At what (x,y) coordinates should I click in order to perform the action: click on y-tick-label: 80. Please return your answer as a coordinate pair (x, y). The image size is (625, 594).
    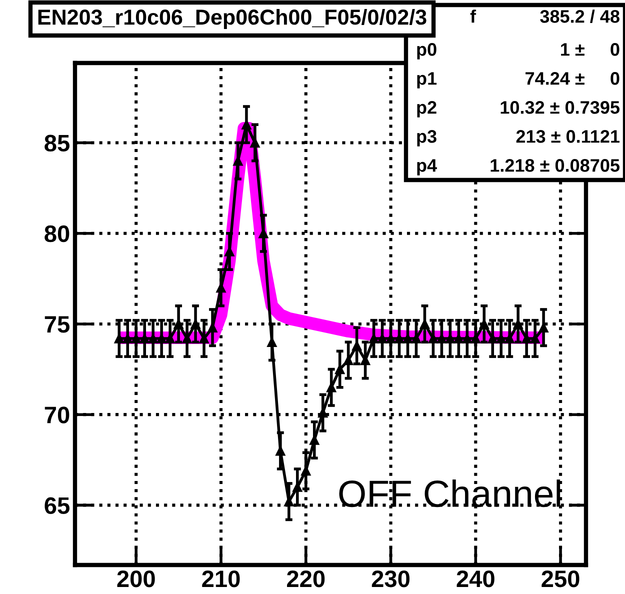
    Looking at the image, I should click on (57, 233).